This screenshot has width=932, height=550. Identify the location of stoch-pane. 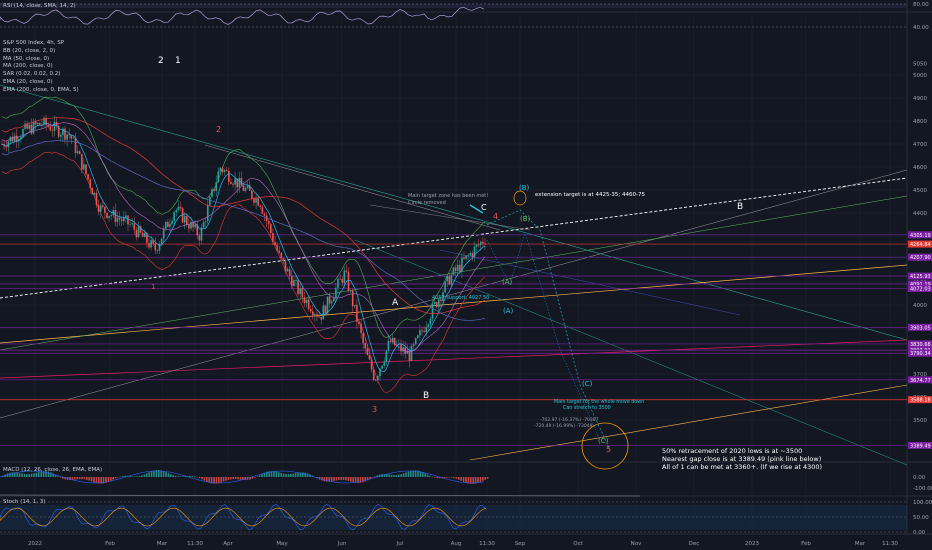
(453, 517).